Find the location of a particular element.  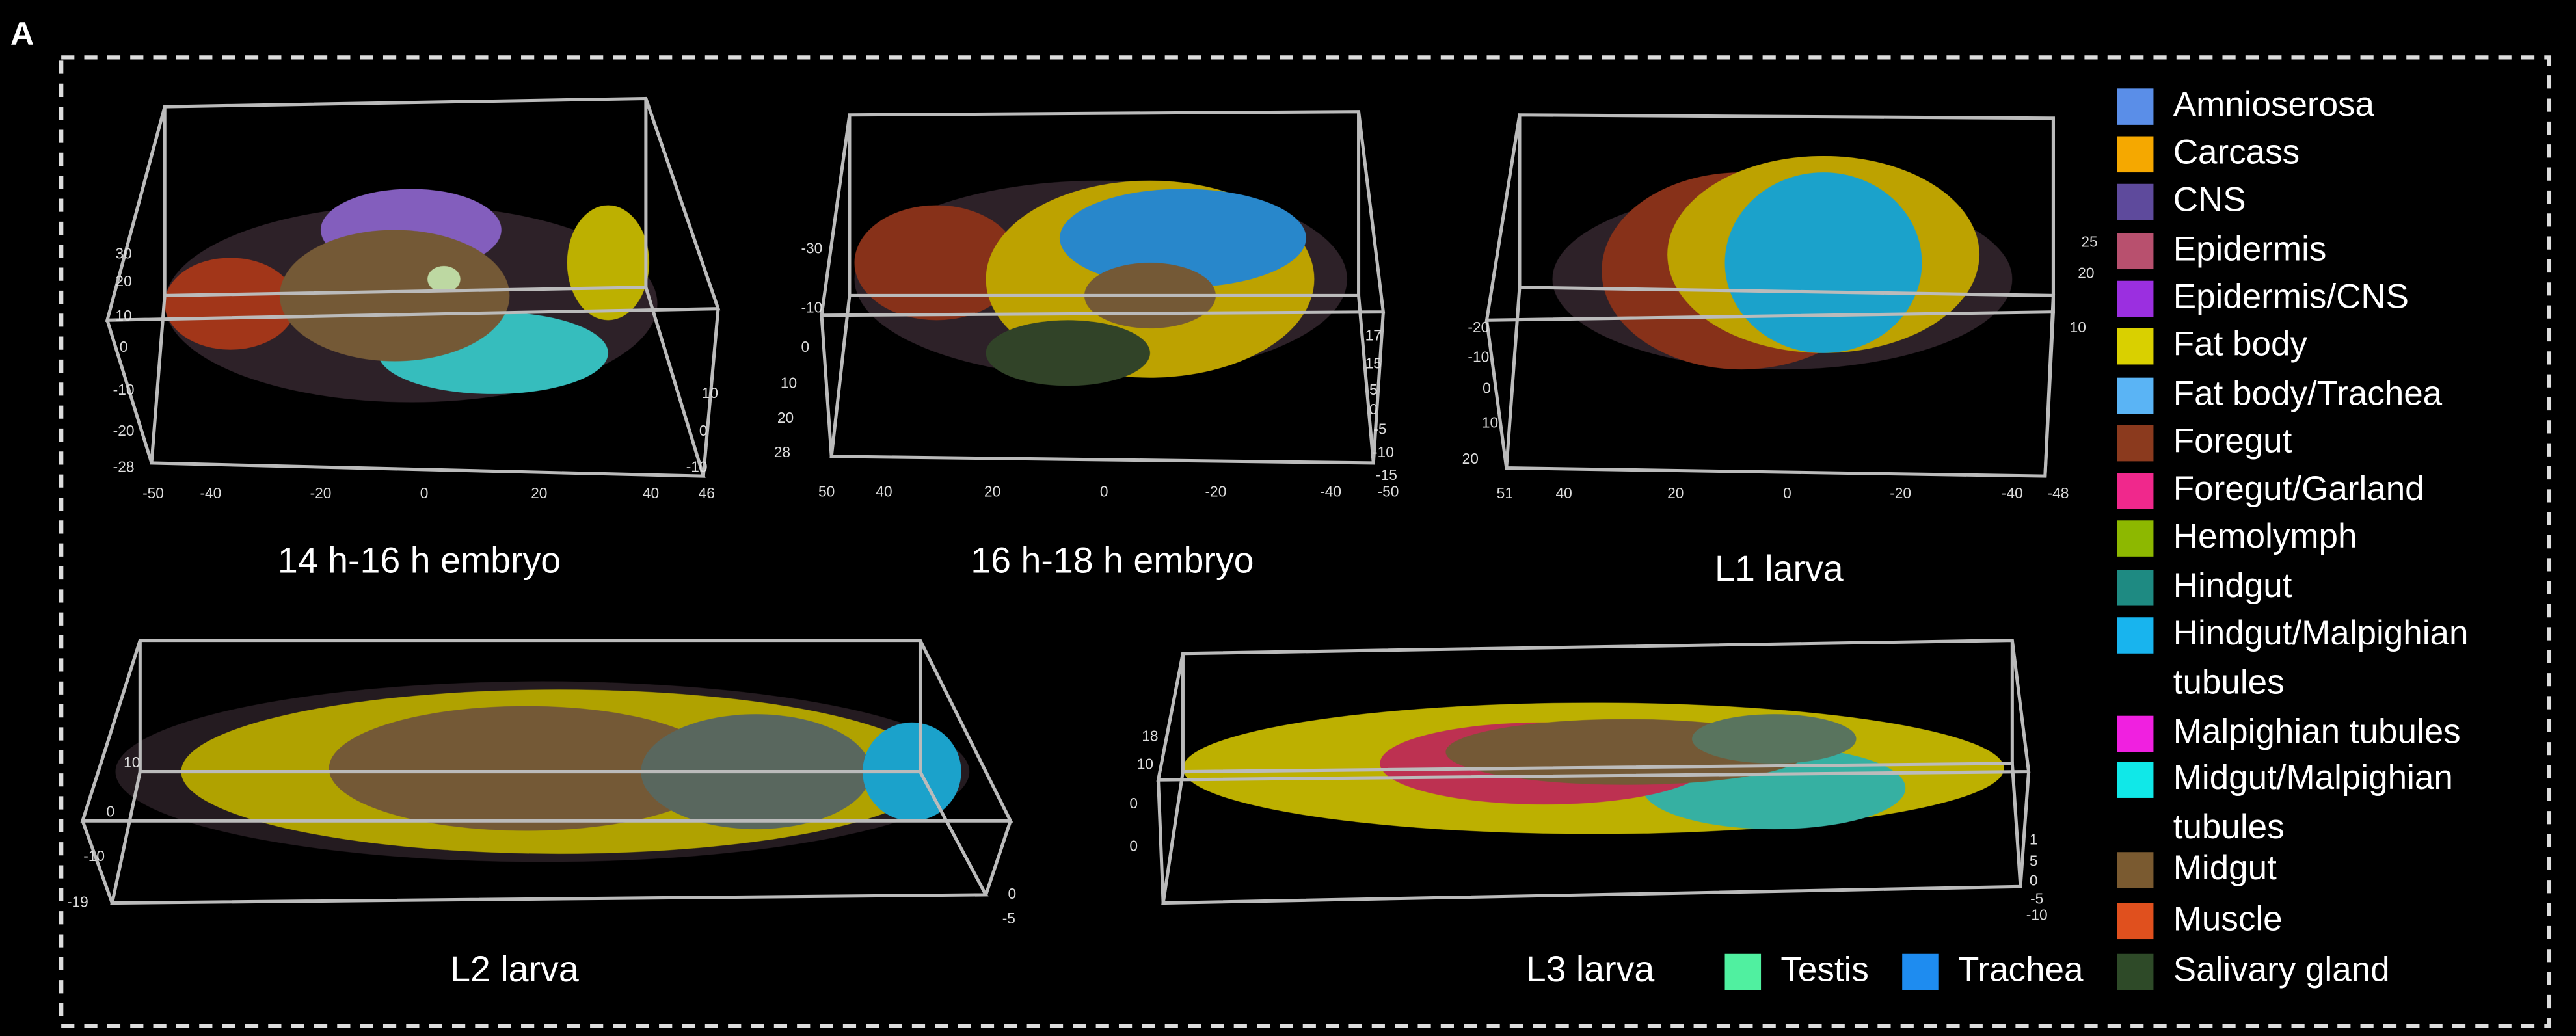

axis-tick-label: 51 is located at coordinates (1505, 493).